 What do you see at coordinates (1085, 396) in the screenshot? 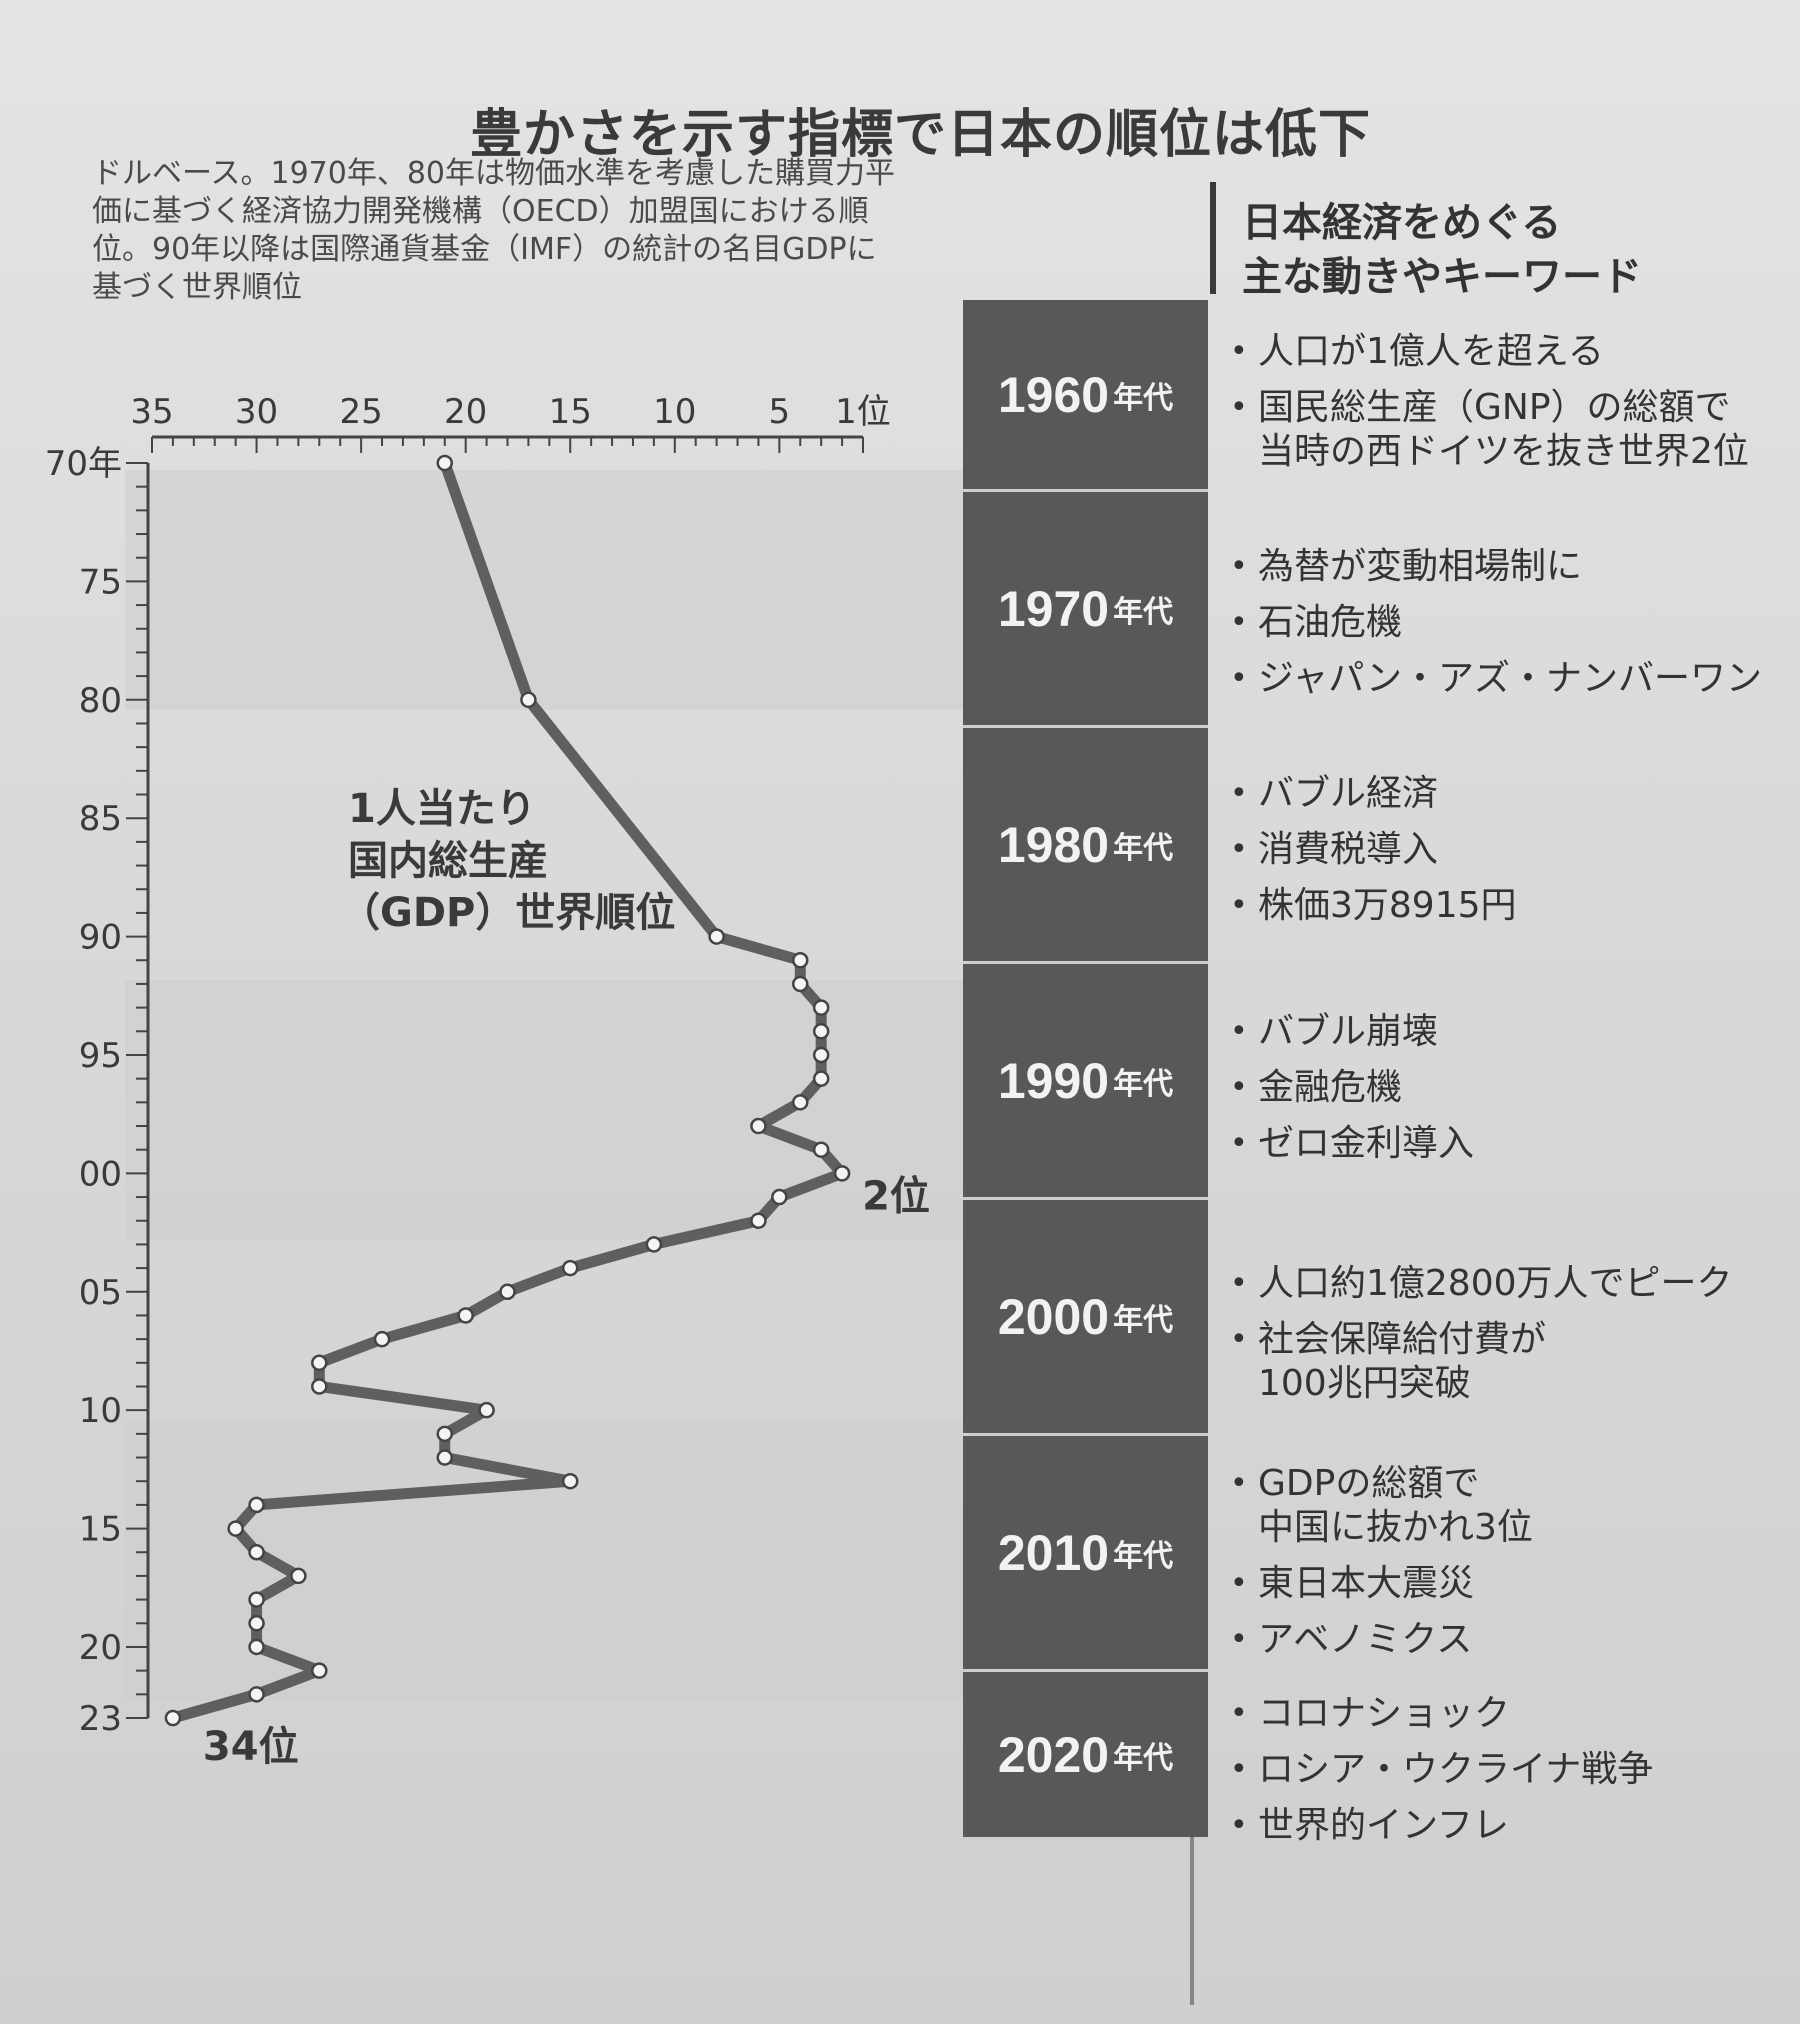
I see `decade-block-1960: 1960 年代` at bounding box center [1085, 396].